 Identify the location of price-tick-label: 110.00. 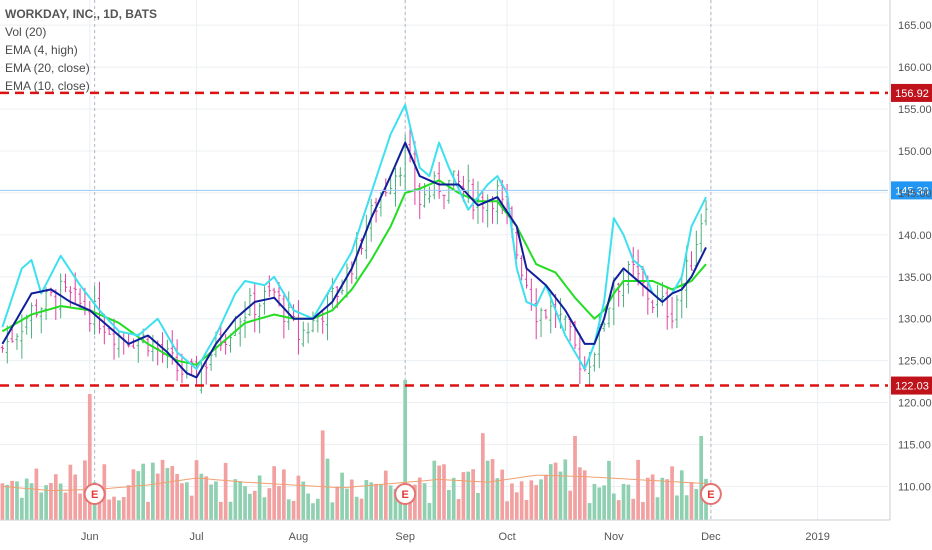
(914, 487).